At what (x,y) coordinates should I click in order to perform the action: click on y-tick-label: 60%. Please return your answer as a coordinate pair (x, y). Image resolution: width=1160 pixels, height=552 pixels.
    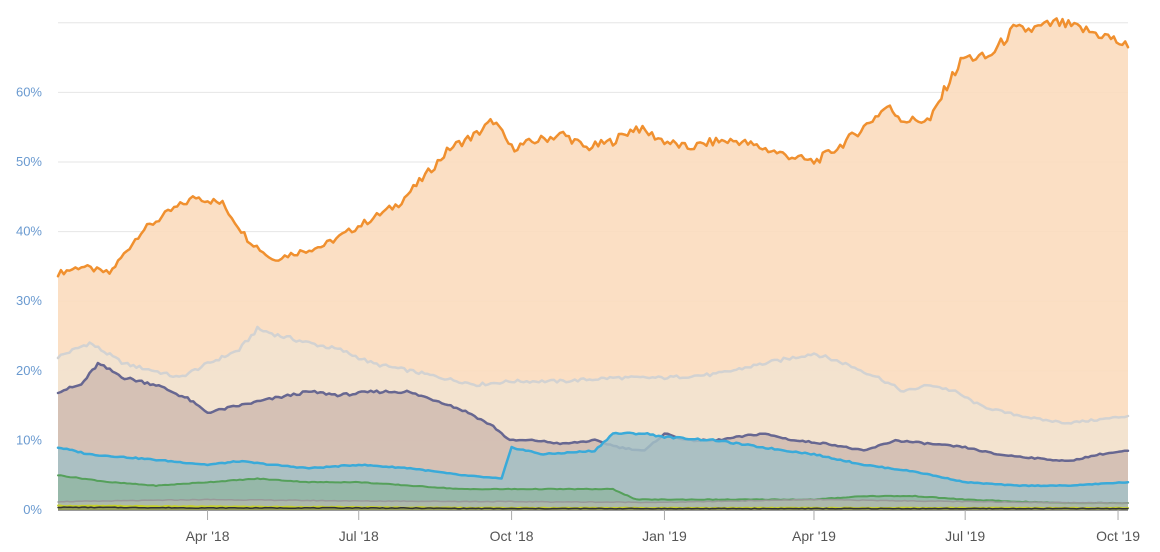
    Looking at the image, I should click on (29, 91).